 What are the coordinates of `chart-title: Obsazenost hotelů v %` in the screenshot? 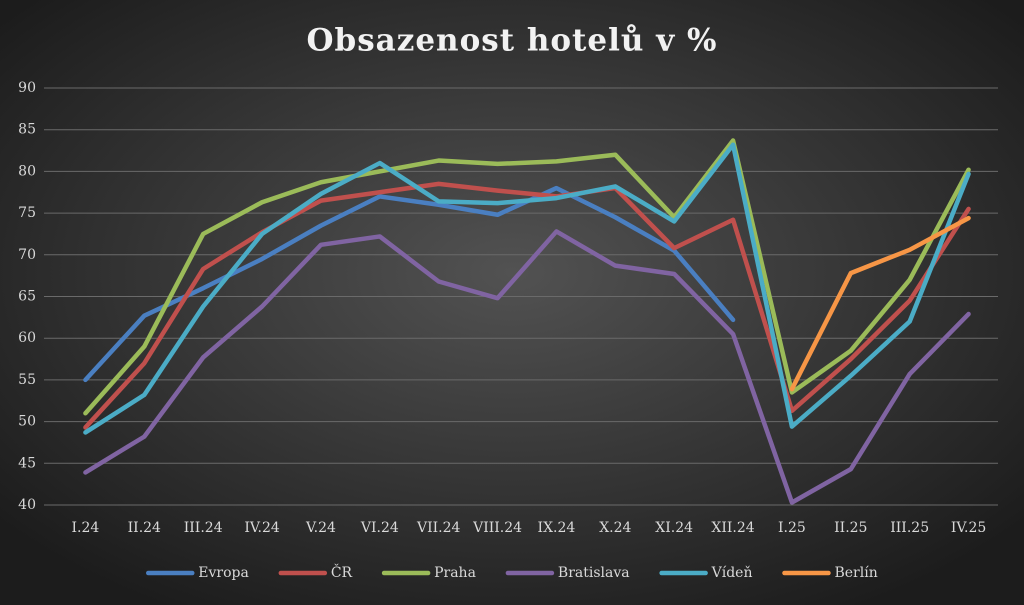 It's located at (512, 41).